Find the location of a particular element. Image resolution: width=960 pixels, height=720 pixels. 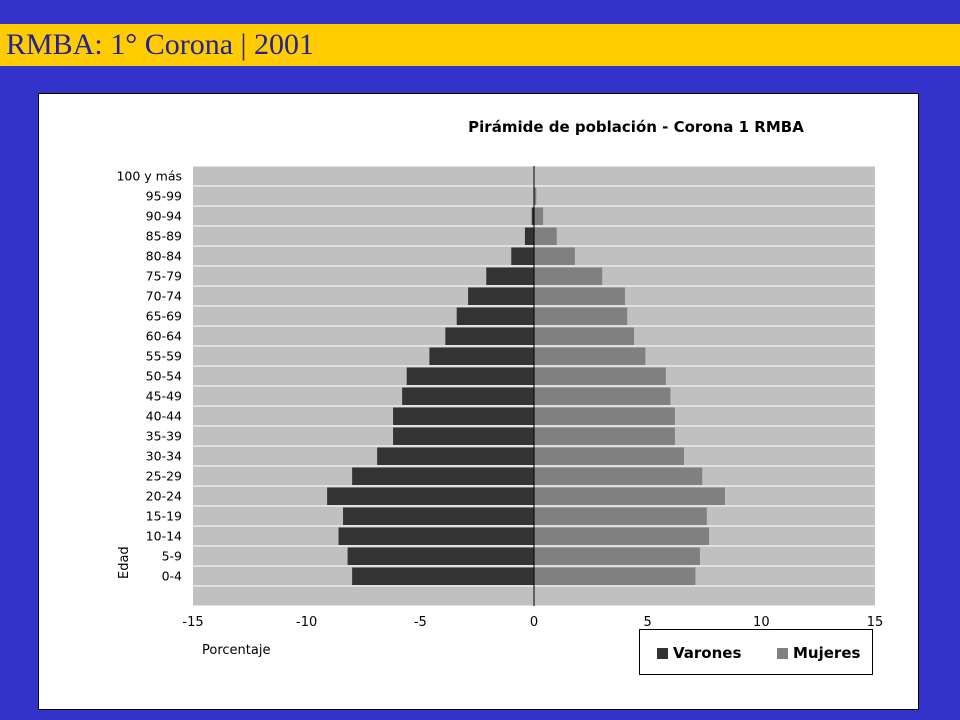

y-tick-label: 45-49 is located at coordinates (164, 396).